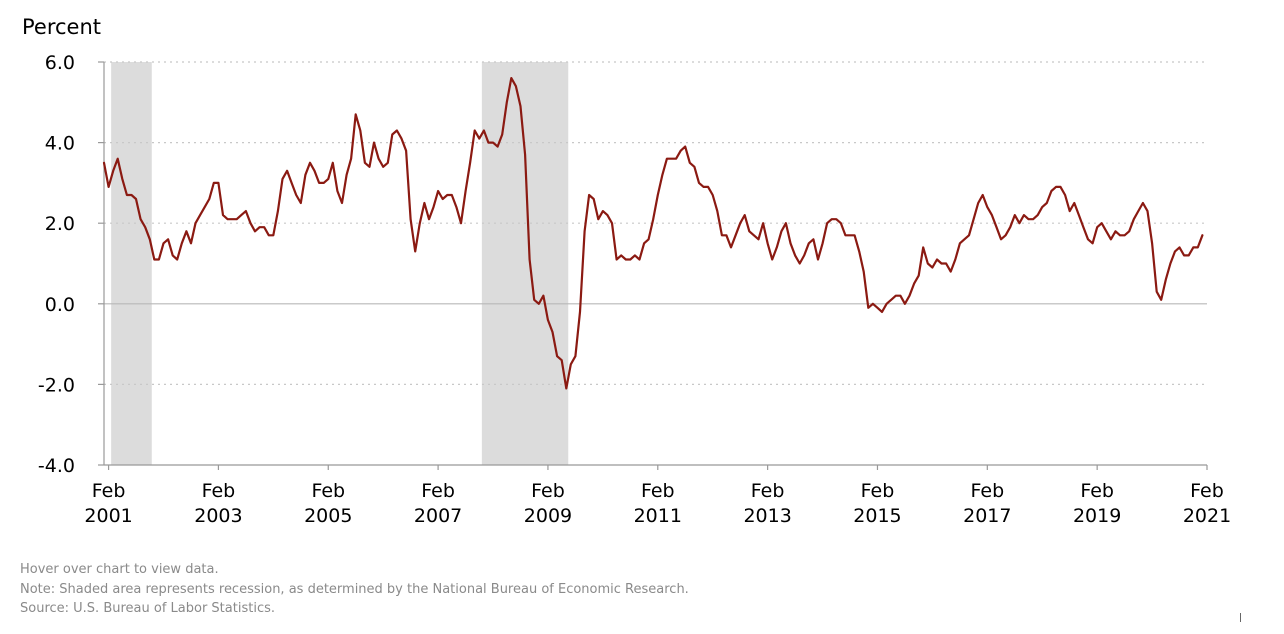  I want to click on y-tick-label: 0.0, so click(60, 305).